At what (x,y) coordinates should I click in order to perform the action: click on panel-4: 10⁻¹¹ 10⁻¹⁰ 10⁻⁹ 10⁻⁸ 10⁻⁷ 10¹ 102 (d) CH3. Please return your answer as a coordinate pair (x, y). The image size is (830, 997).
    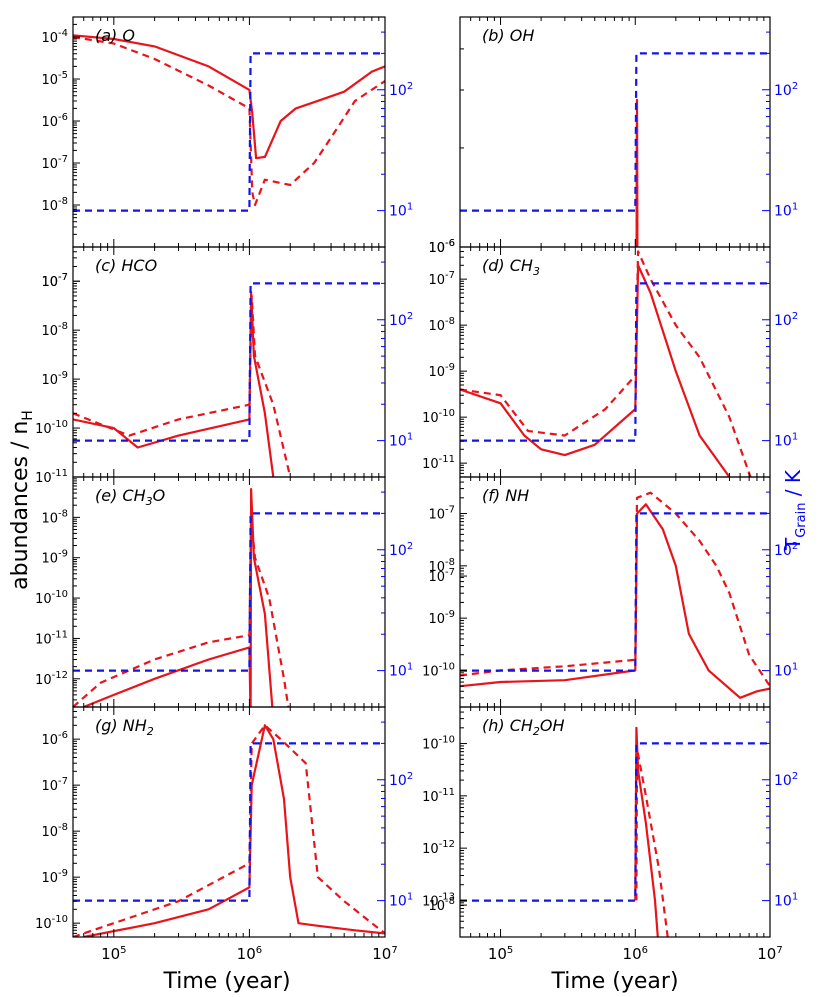
    Looking at the image, I should click on (610, 362).